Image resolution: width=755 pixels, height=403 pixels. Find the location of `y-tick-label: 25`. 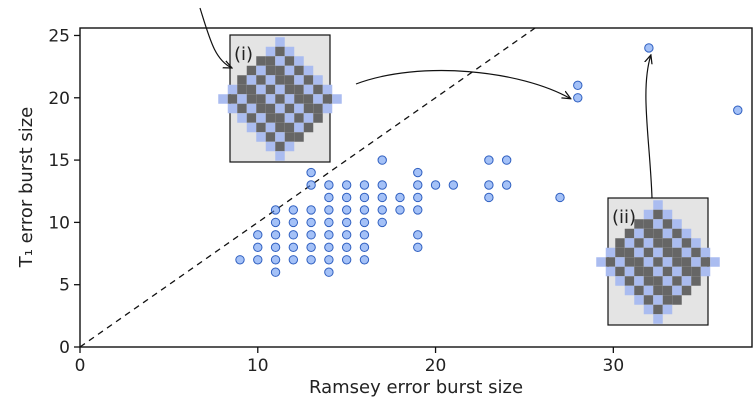

y-tick-label: 25 is located at coordinates (59, 36).